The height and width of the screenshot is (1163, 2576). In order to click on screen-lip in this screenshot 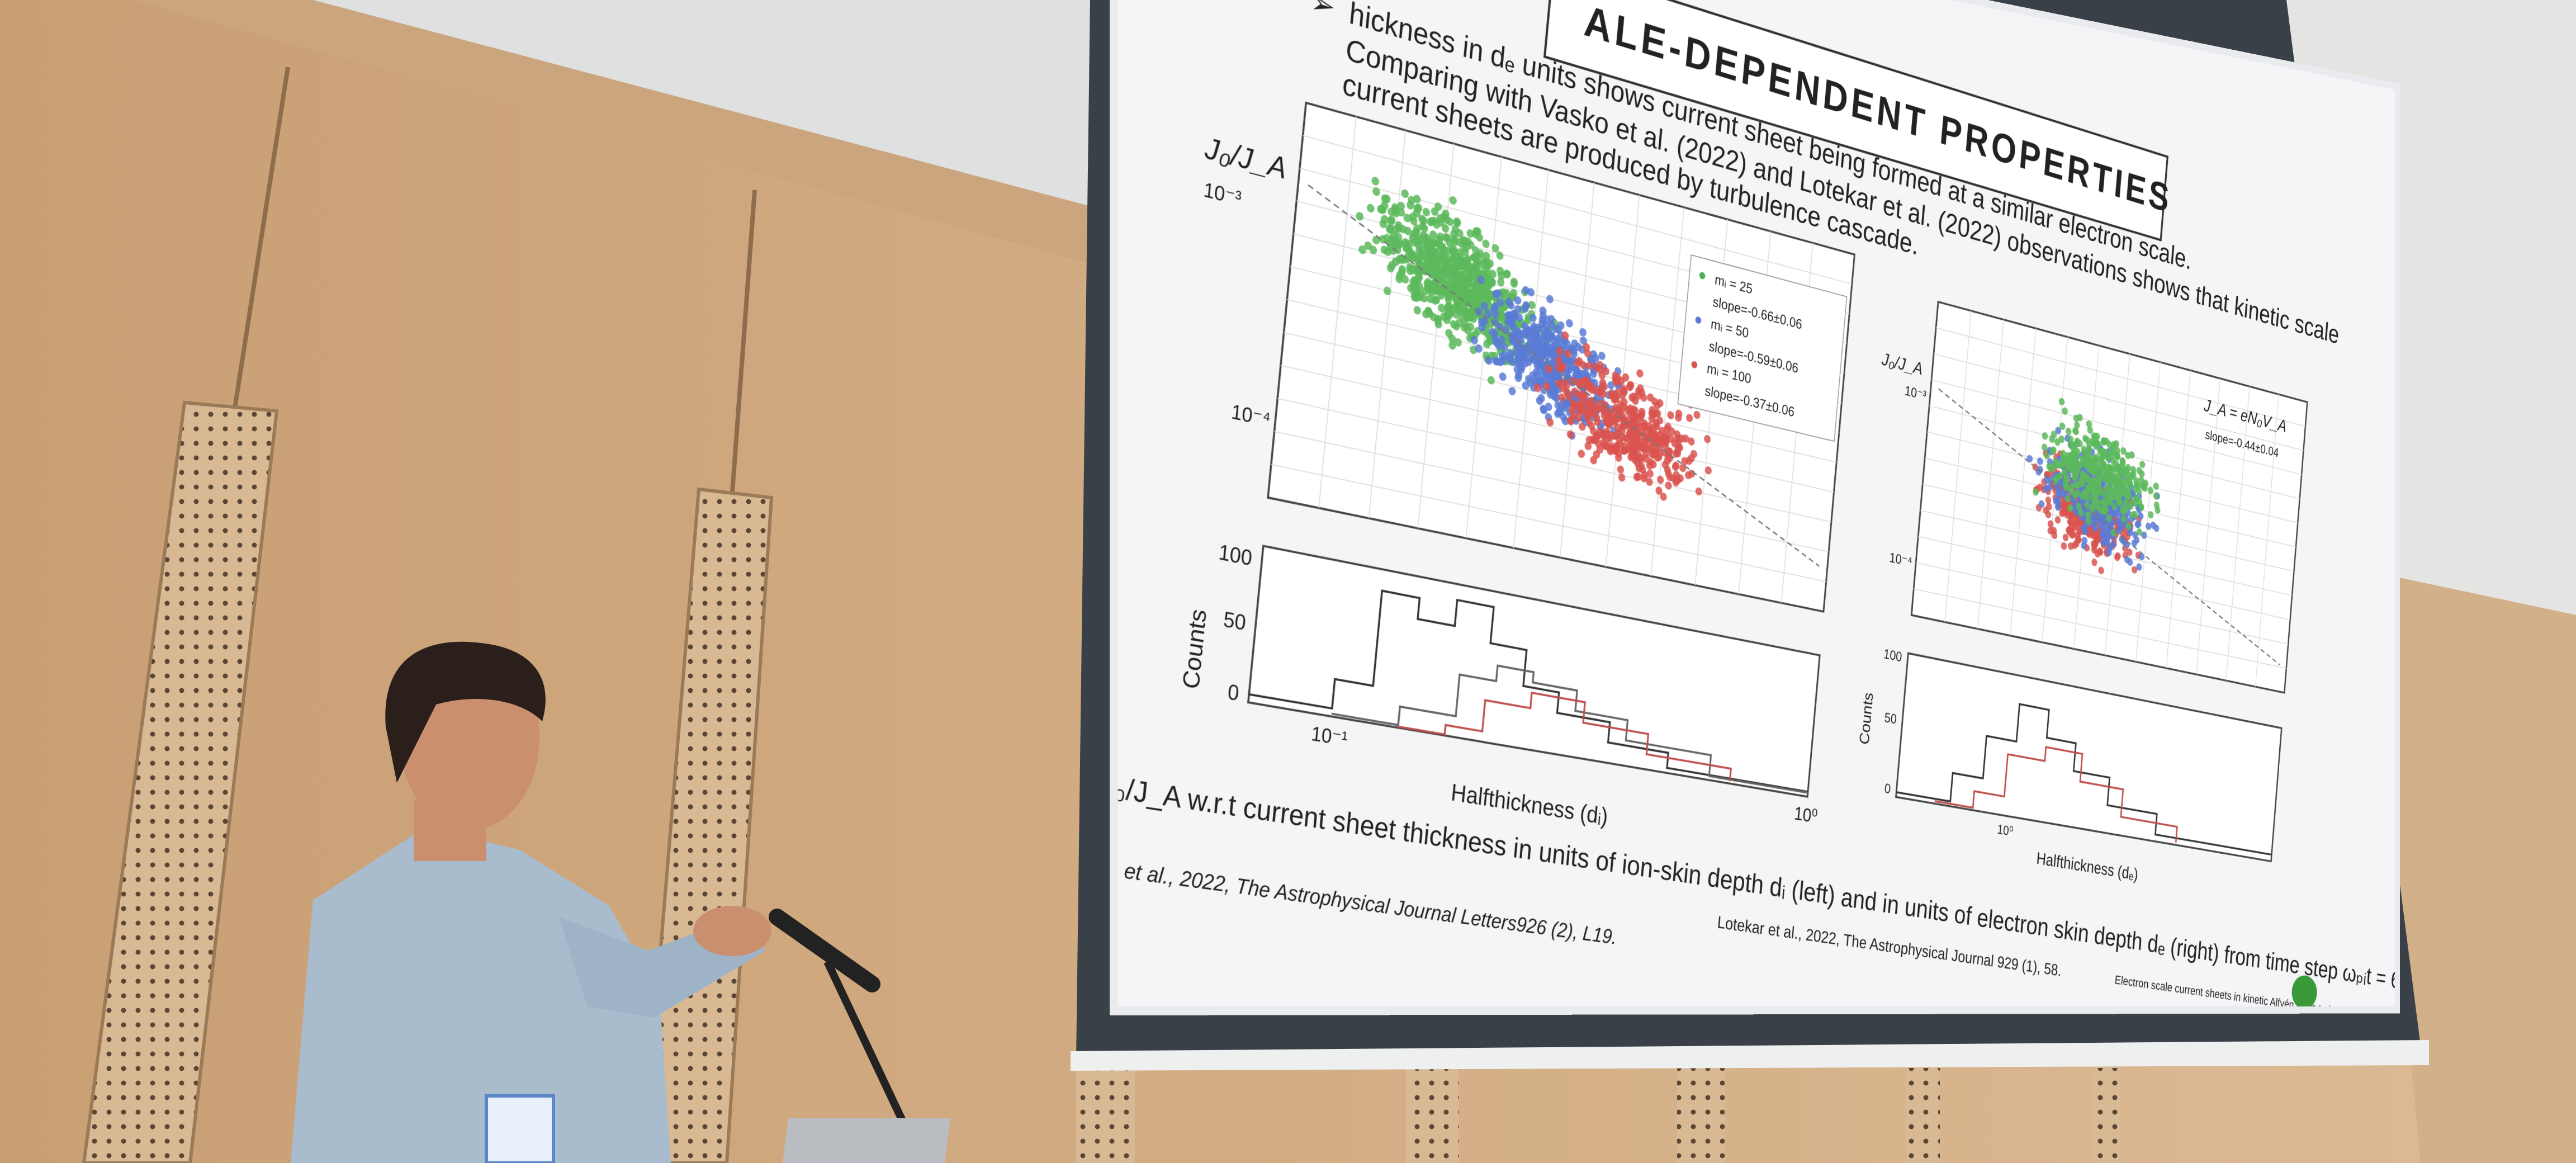, I will do `click(1750, 1055)`.